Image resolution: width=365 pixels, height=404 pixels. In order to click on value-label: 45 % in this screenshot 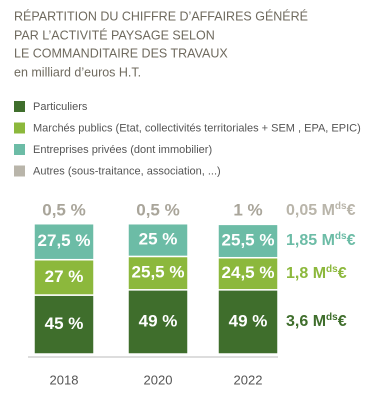, I will do `click(64, 323)`.